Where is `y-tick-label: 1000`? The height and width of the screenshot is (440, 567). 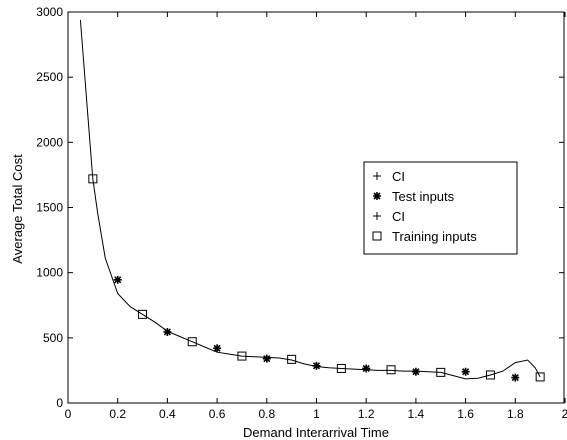 y-tick-label: 1000 is located at coordinates (49, 273).